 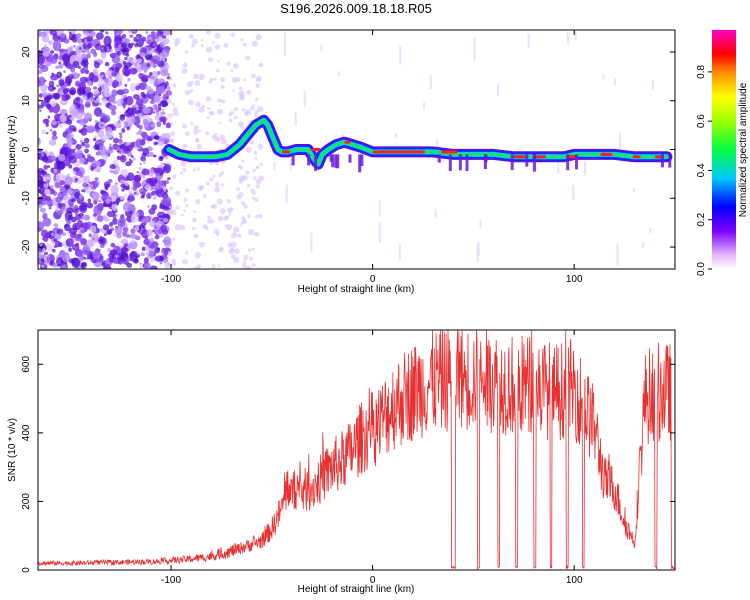 What do you see at coordinates (356, 289) in the screenshot?
I see `spectrogram-x-label: Height of straight line (km)` at bounding box center [356, 289].